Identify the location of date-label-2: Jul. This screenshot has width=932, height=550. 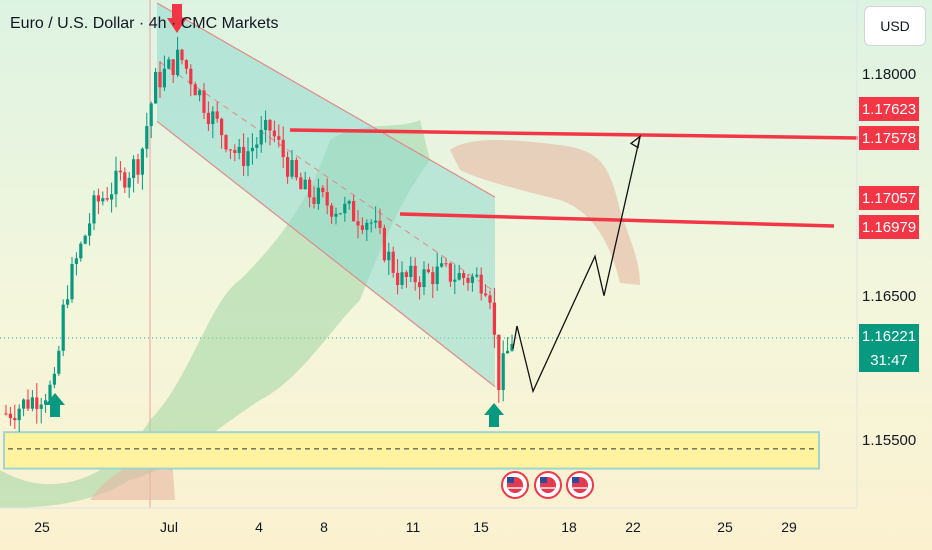
(169, 527).